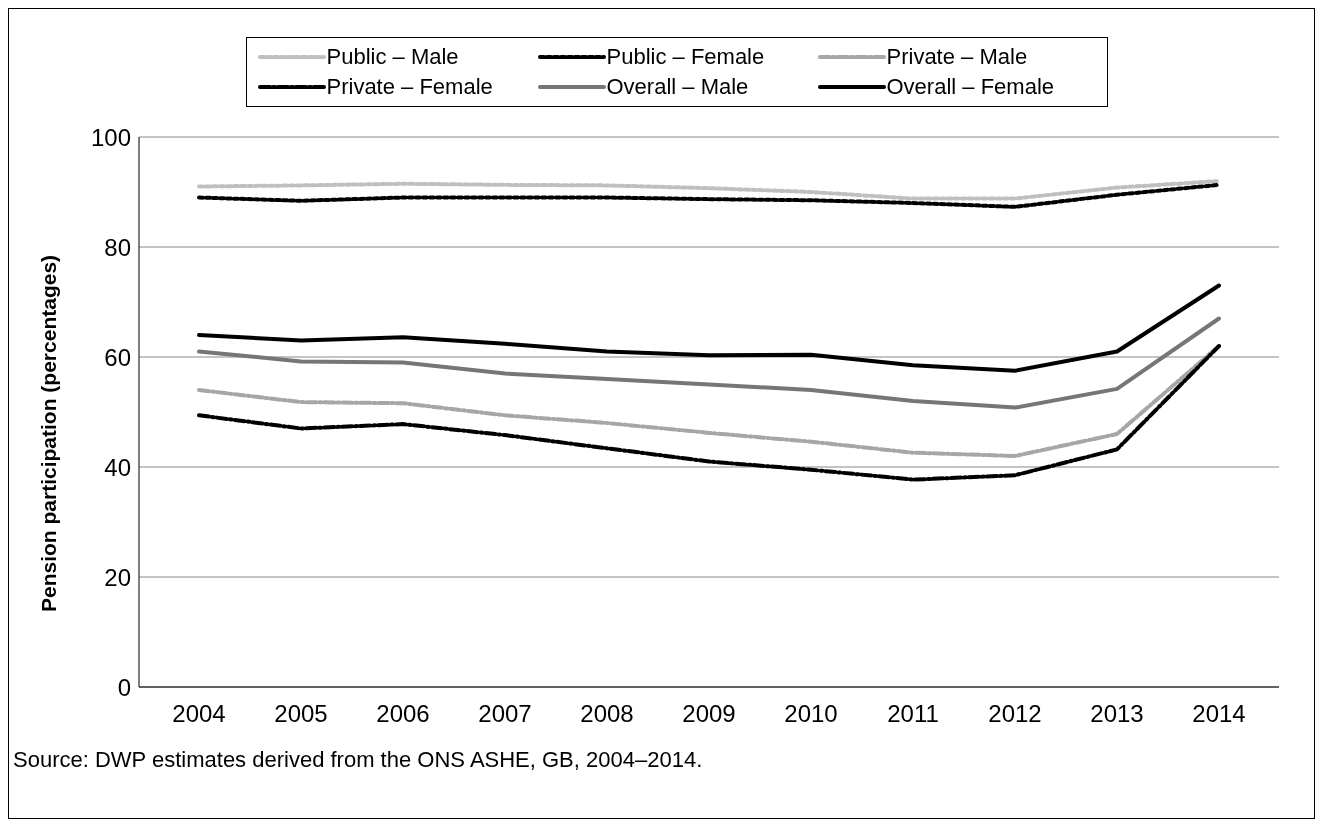  Describe the element at coordinates (392, 57) in the screenshot. I see `legend-label: Public – Male` at that location.